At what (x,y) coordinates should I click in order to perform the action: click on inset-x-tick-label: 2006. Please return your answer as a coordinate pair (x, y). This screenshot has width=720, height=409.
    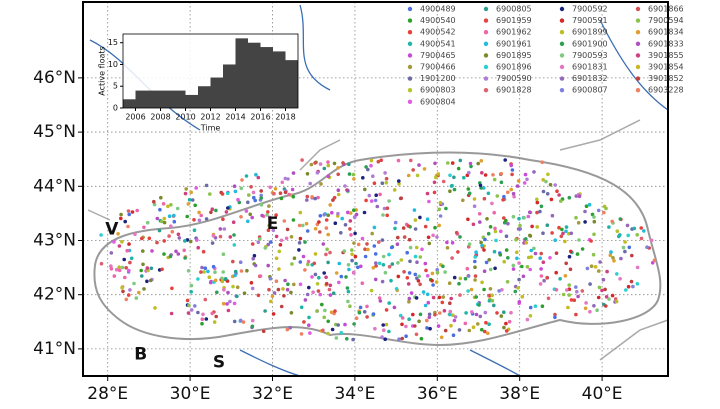
    Looking at the image, I should click on (135, 117).